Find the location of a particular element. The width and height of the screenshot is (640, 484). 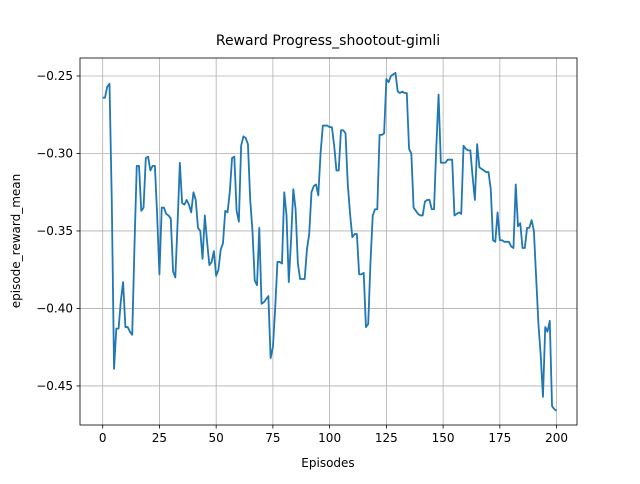

y-axis-label: episode_reward_mean is located at coordinates (16, 241).